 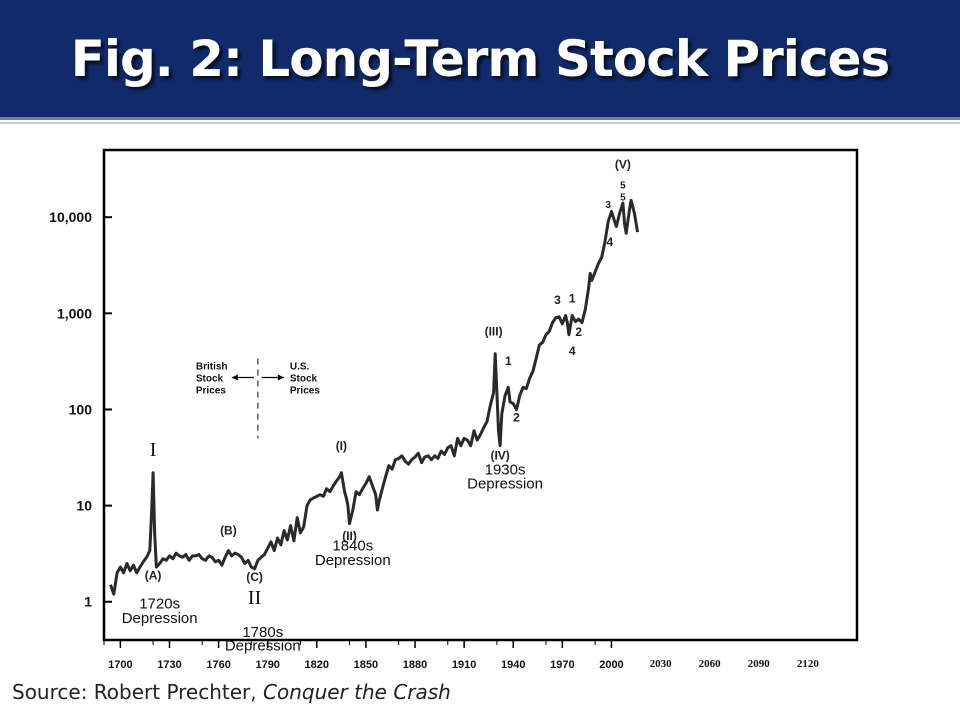 I want to click on y-tick-label: 1, so click(x=88, y=602).